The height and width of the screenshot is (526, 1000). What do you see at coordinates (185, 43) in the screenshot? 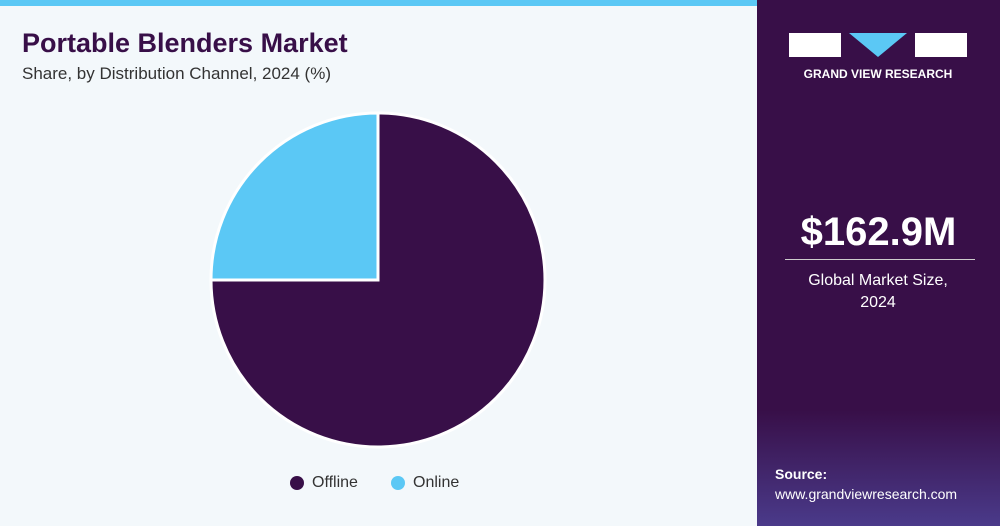
I see `chart-title: Portable Blenders Market` at bounding box center [185, 43].